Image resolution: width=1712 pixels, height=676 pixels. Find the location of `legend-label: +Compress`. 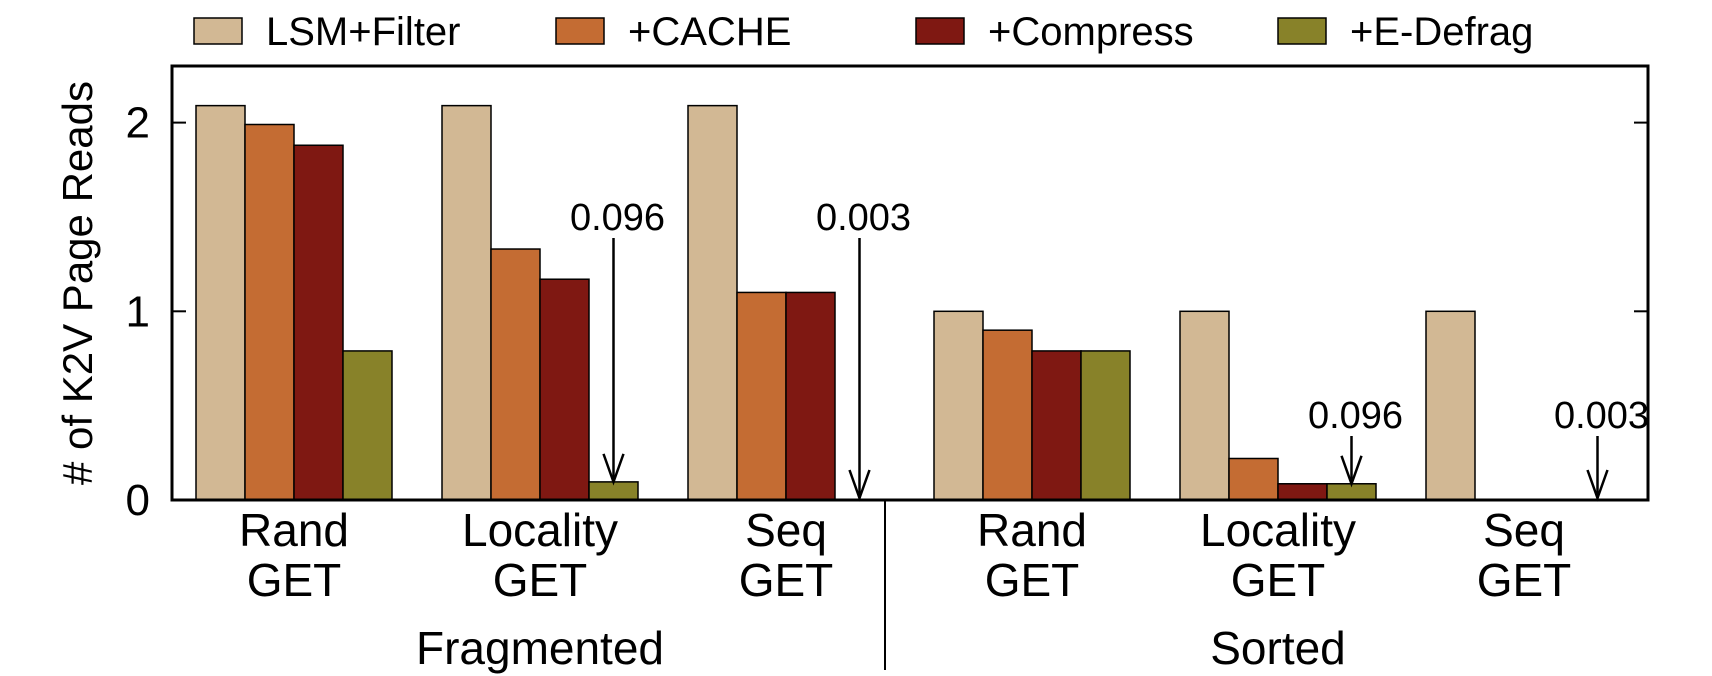

legend-label: +Compress is located at coordinates (1091, 32).